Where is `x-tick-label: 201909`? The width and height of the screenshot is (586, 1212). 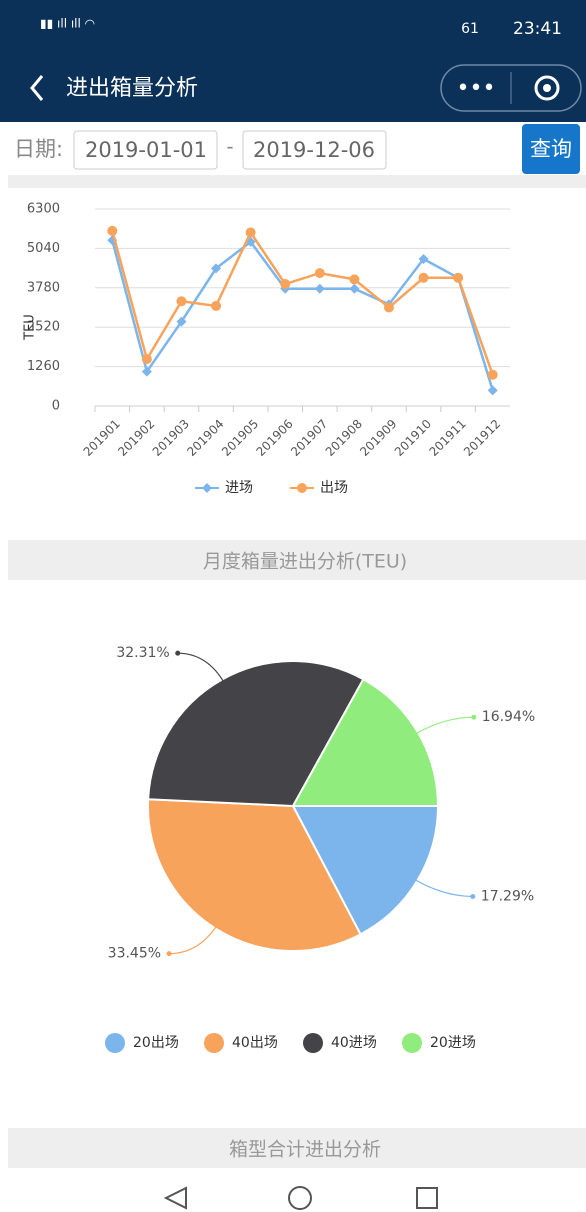
x-tick-label: 201909 is located at coordinates (378, 438).